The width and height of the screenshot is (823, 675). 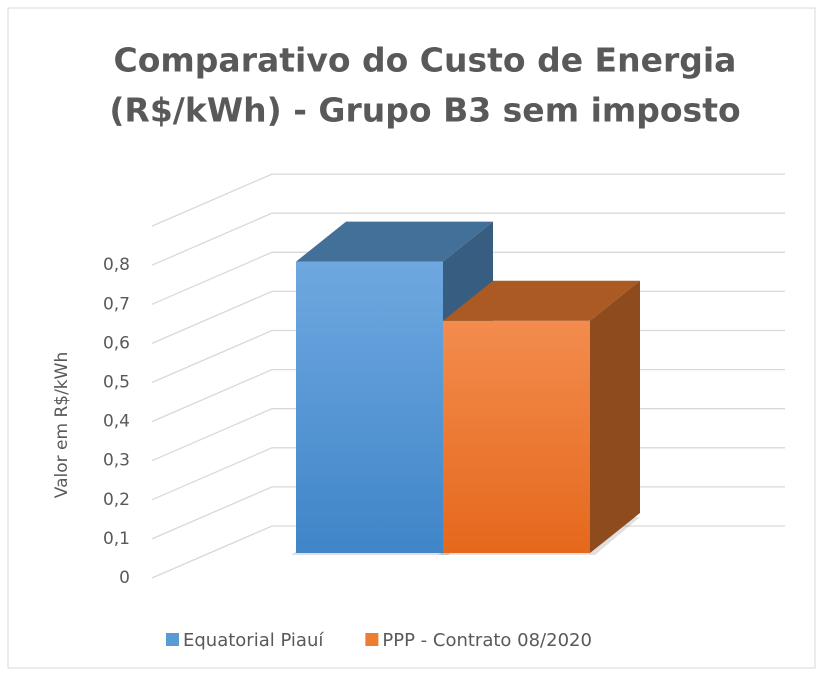 I want to click on chart-title: (R$/kWh) - Grupo B3 sem imposto, so click(x=424, y=110).